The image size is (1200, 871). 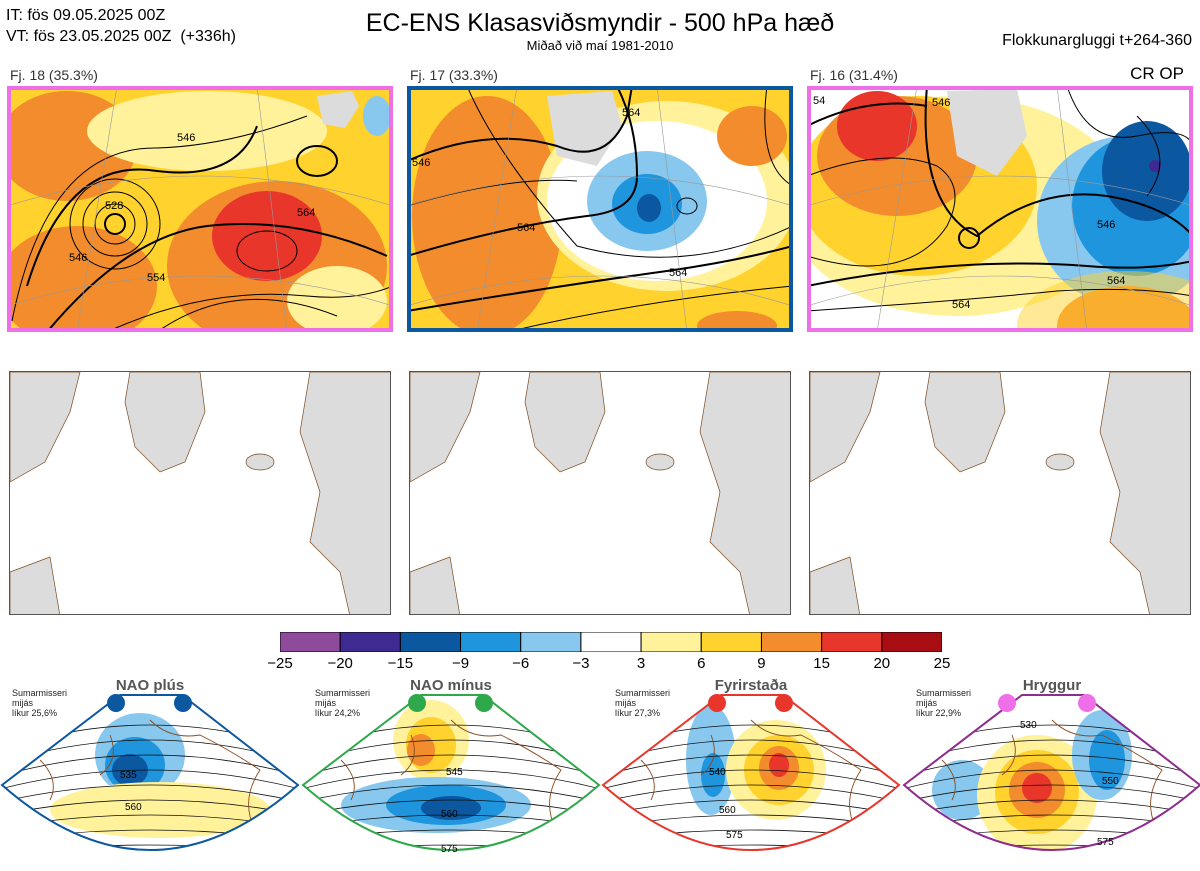 I want to click on regime-info-prob: líkur 22,9%, so click(x=939, y=713).